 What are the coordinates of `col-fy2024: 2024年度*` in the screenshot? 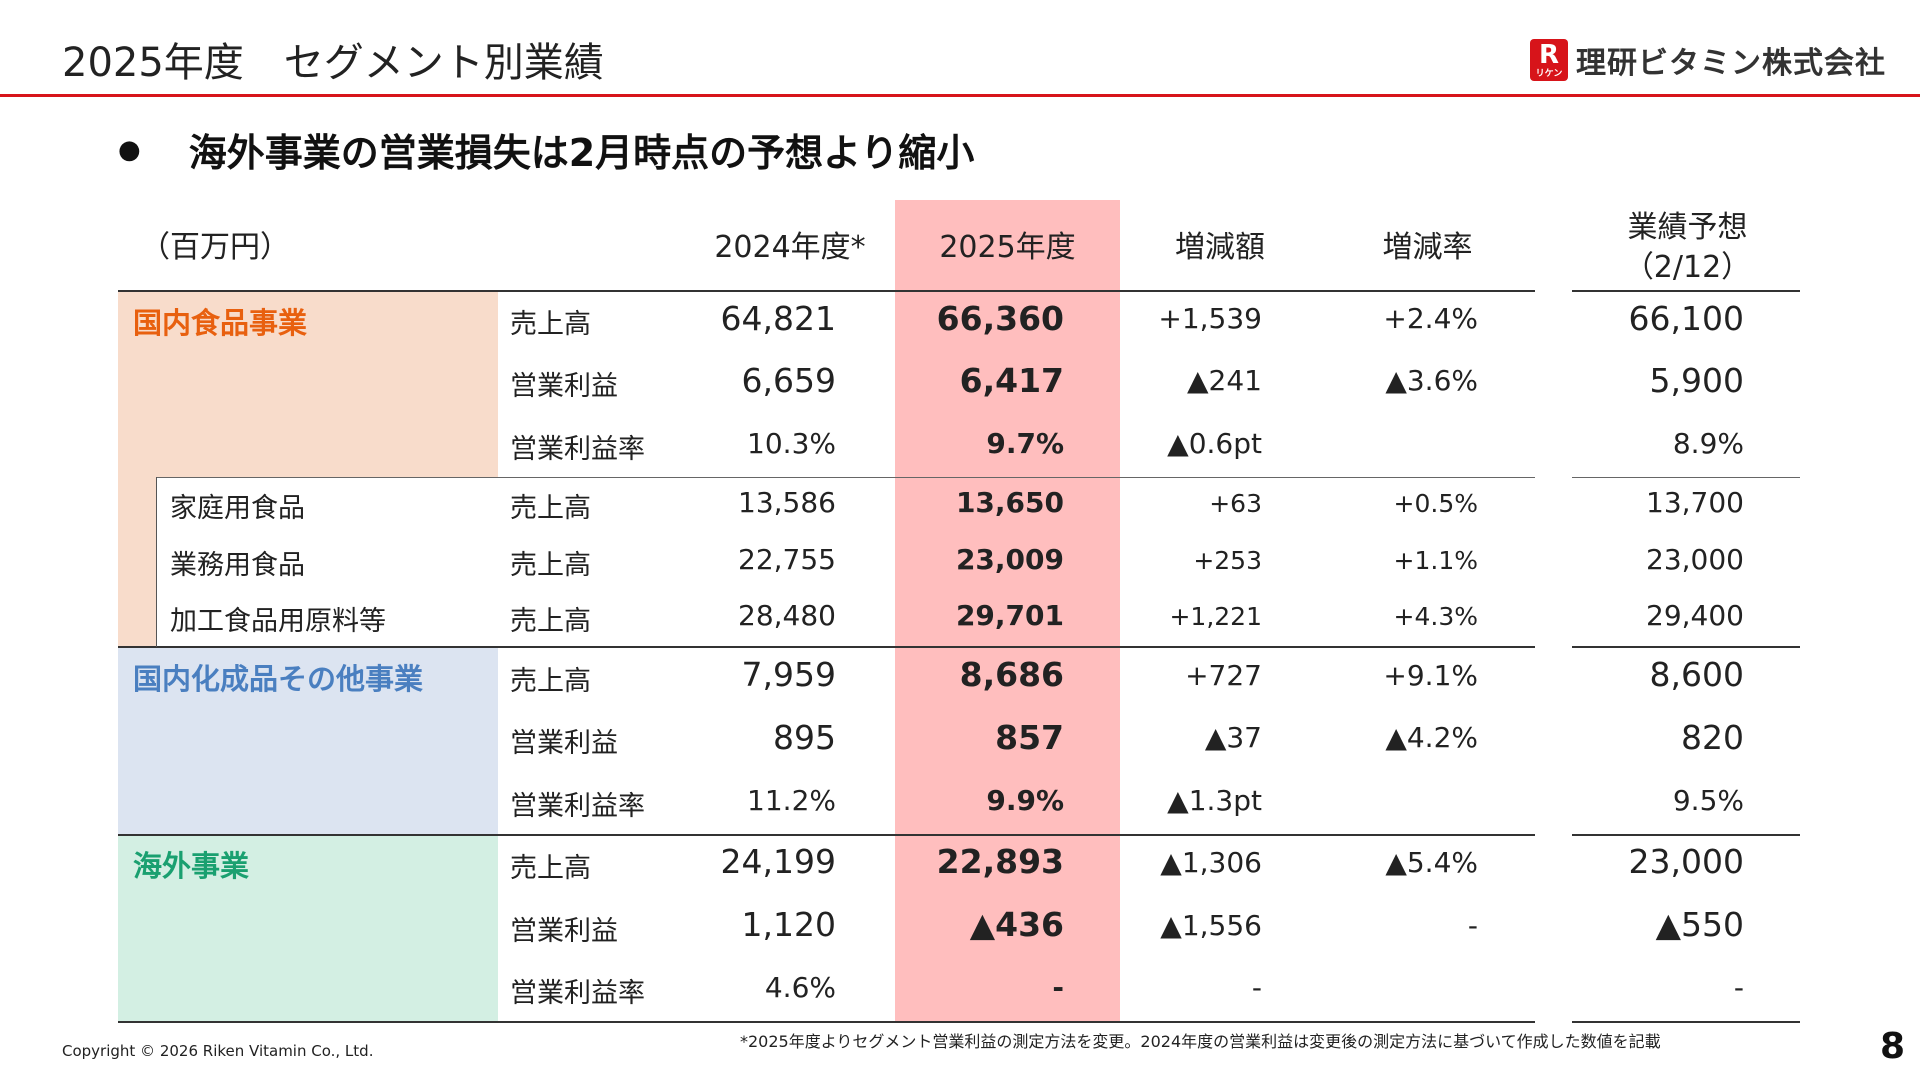 It's located at (790, 247).